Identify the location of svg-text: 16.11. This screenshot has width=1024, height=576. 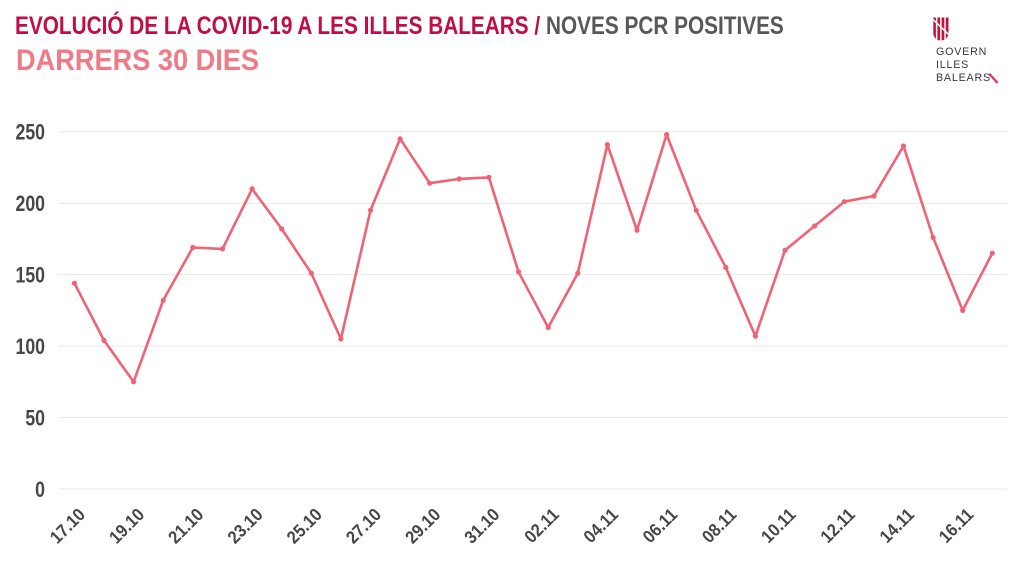
(955, 525).